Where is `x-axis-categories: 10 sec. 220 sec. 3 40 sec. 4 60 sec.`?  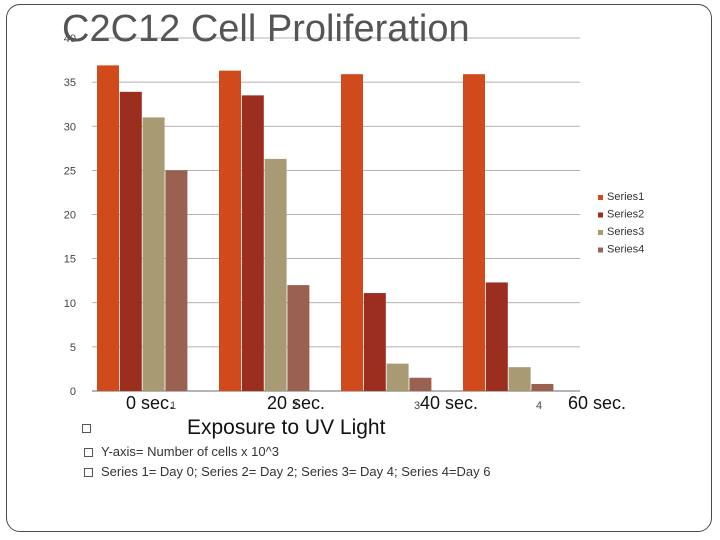 x-axis-categories: 10 sec. 220 sec. 3 40 sec. 4 60 sec. is located at coordinates (376, 403).